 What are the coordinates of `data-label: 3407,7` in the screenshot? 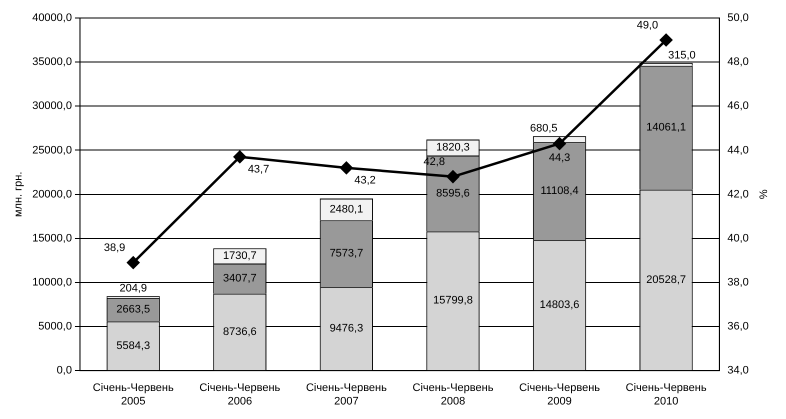 It's located at (239, 278).